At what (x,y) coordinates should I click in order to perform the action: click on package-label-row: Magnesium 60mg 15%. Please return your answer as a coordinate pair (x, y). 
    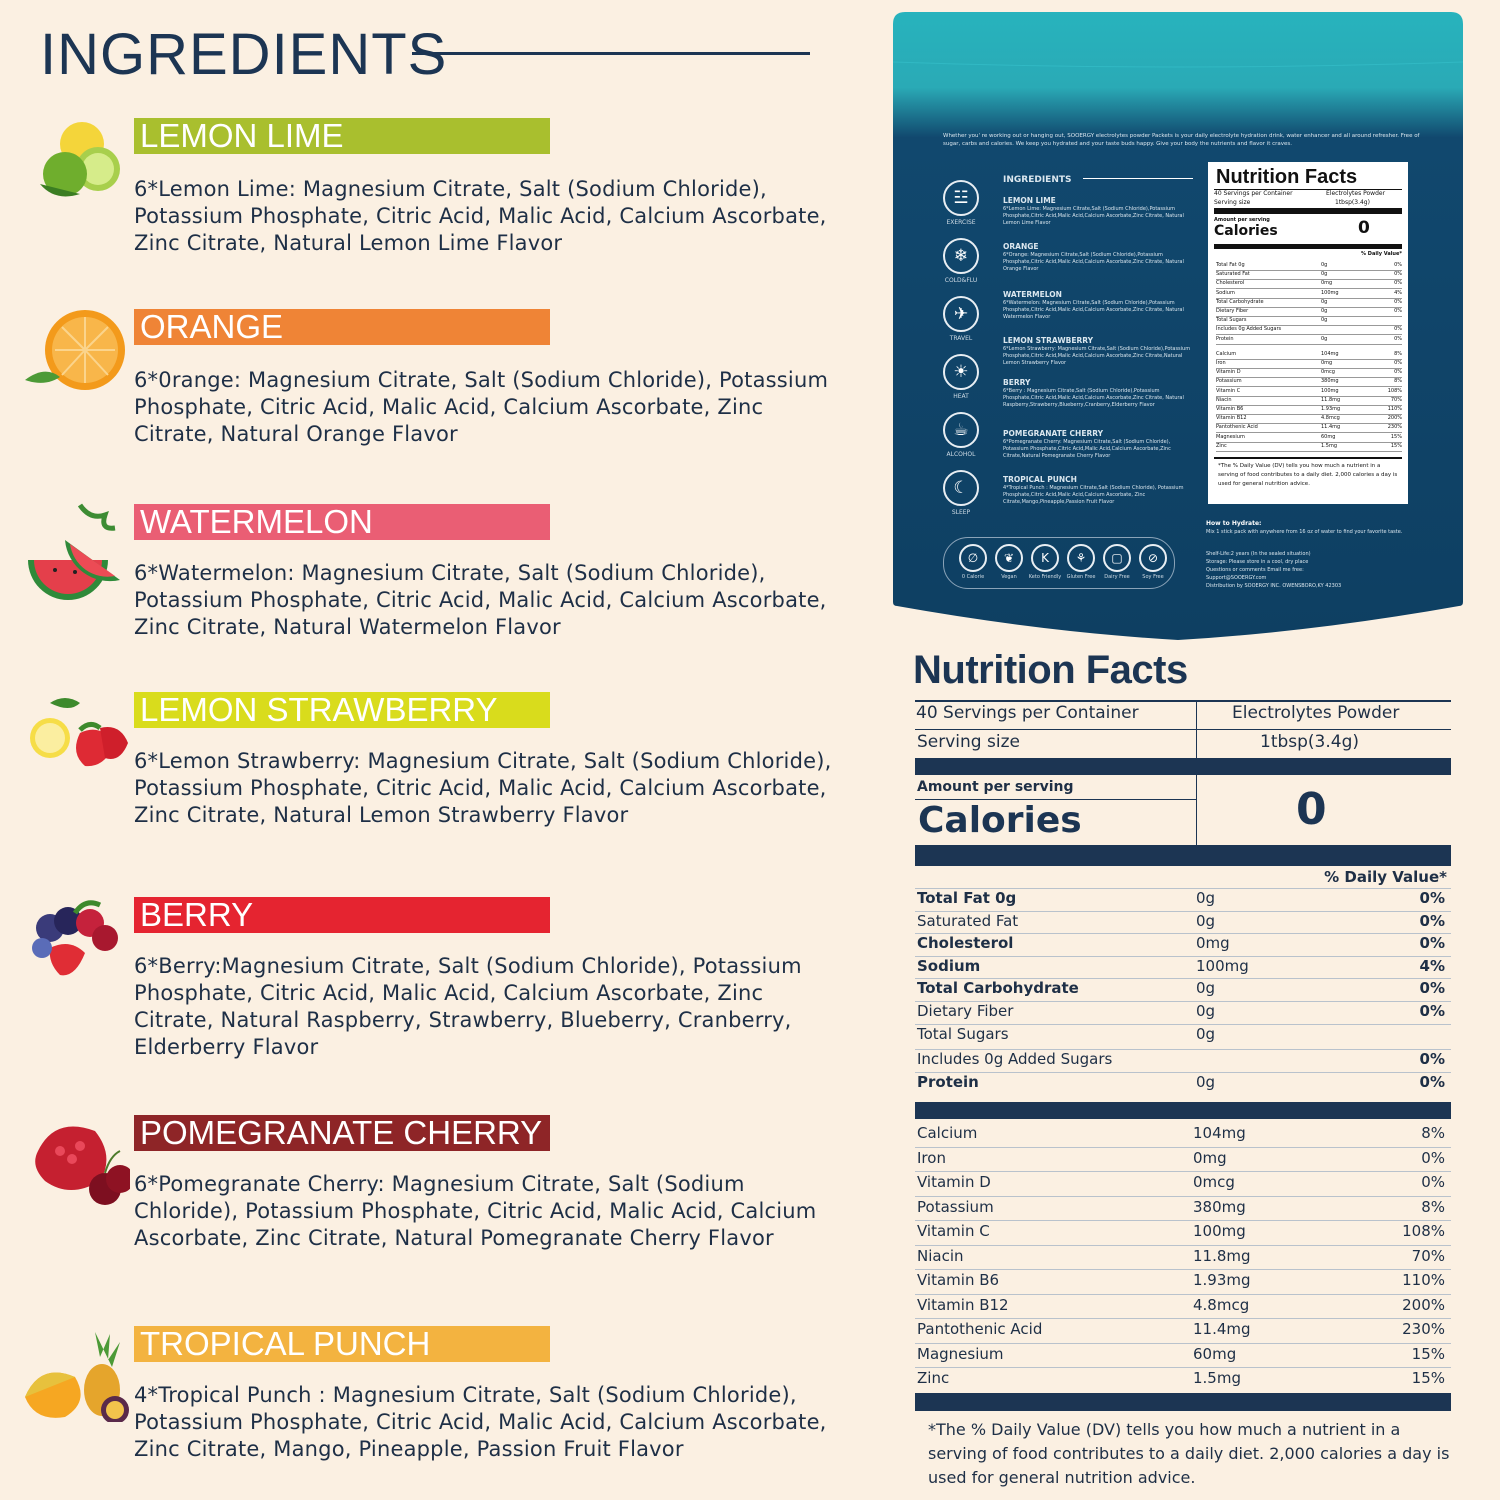
    Looking at the image, I should click on (1309, 438).